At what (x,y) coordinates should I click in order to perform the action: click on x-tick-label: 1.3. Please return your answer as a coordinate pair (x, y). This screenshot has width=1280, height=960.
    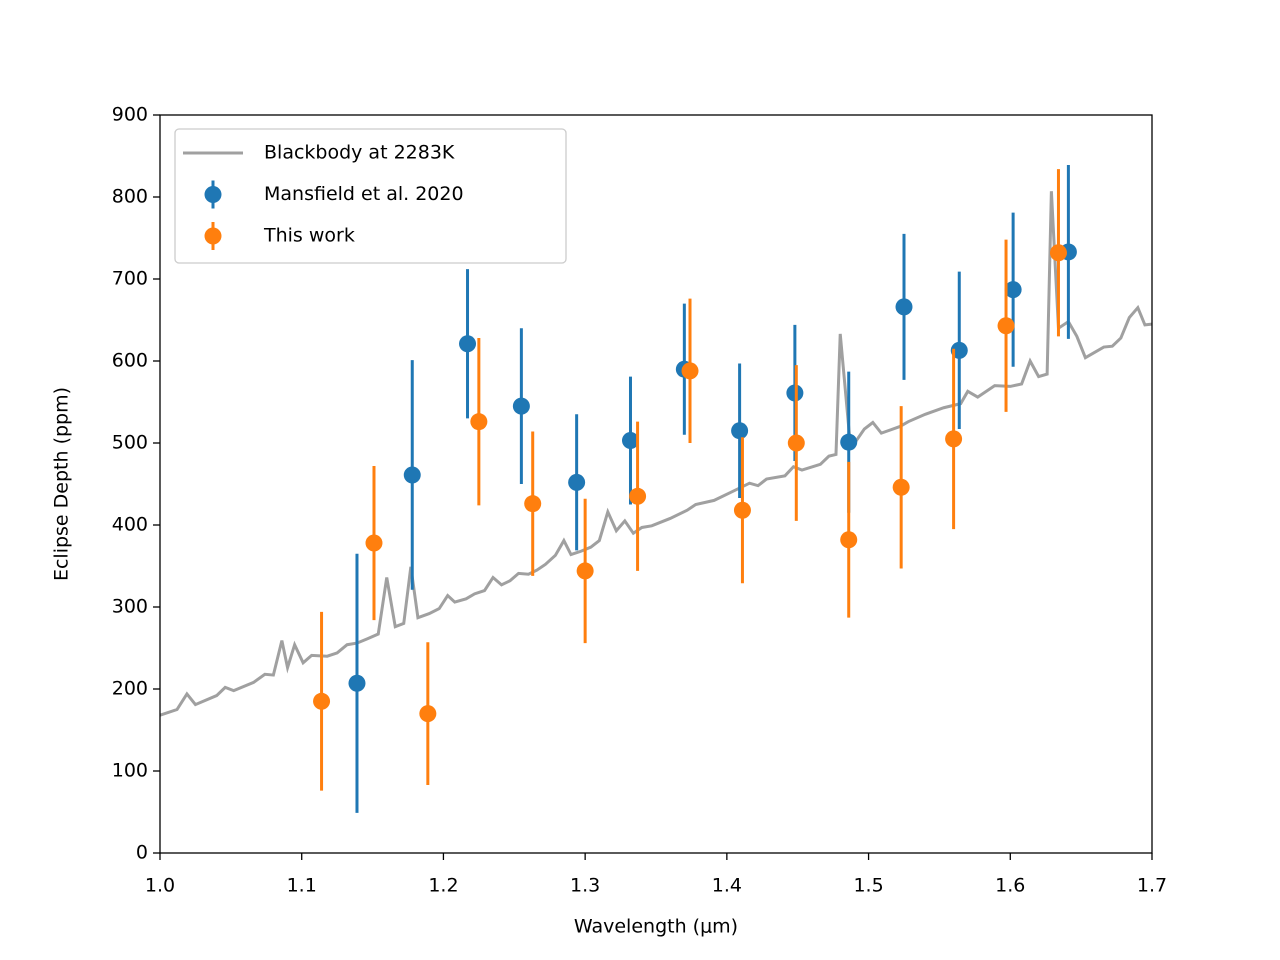
    Looking at the image, I should click on (585, 886).